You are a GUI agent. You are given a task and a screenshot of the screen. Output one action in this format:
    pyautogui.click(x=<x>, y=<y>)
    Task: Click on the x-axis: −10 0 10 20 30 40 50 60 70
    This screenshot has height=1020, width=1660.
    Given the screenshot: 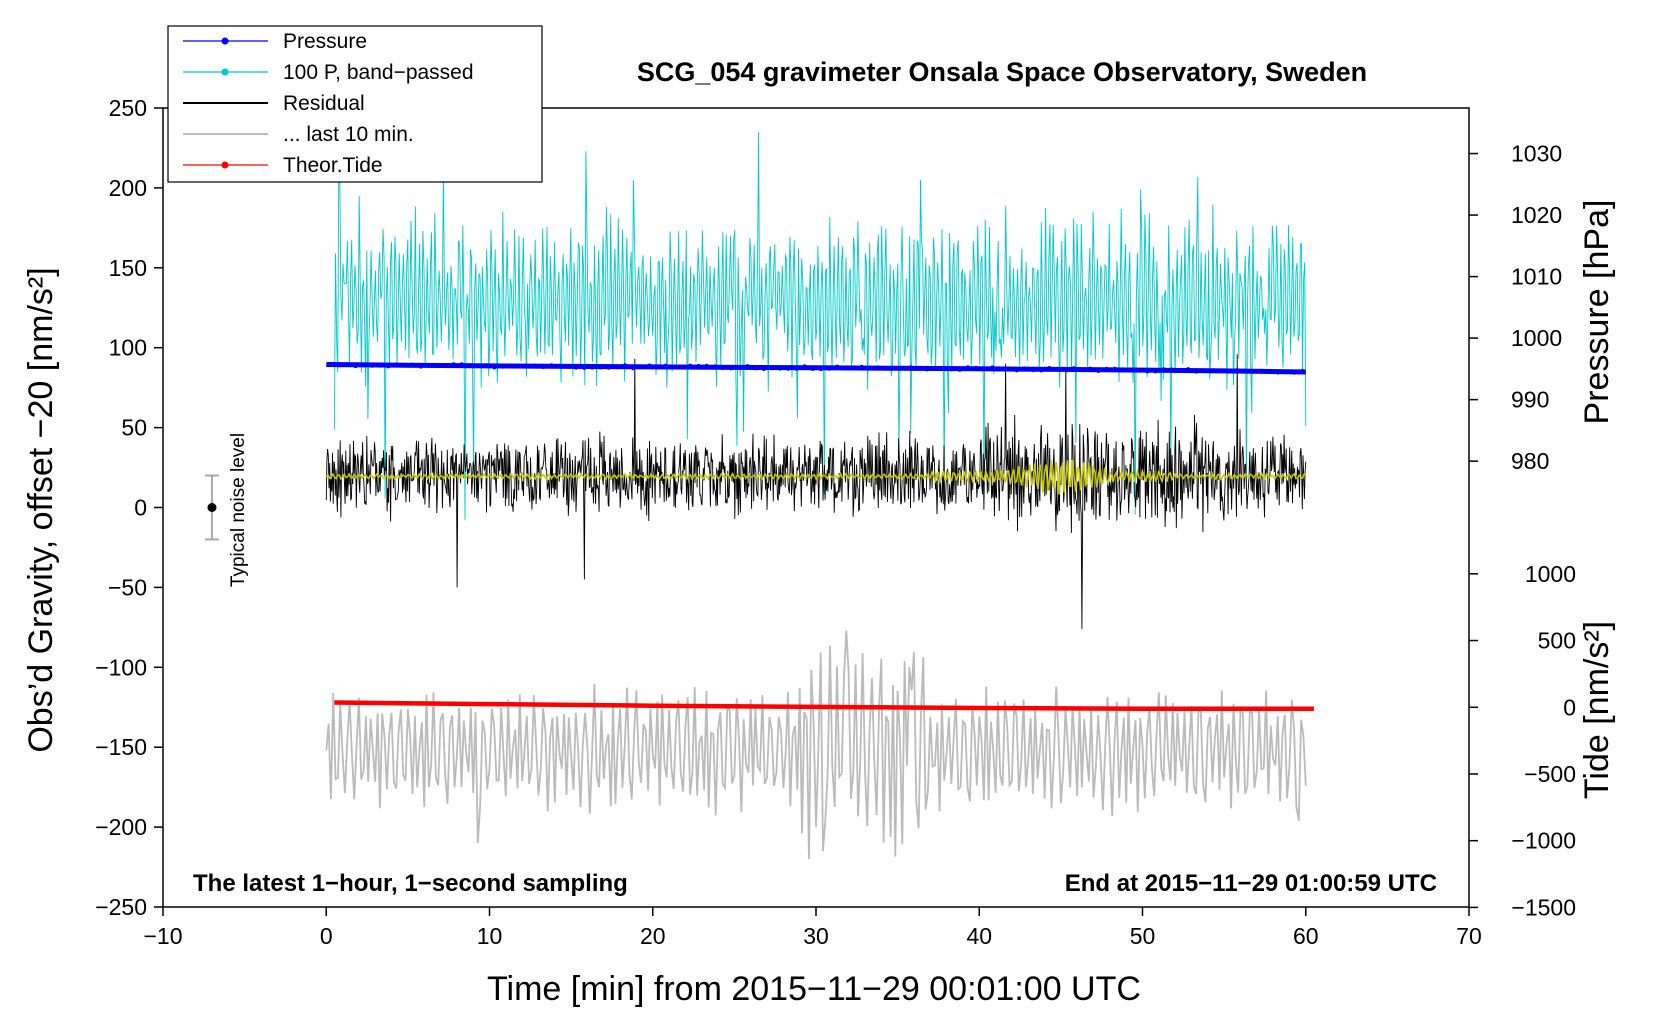 What is the action you would take?
    pyautogui.click(x=812, y=928)
    